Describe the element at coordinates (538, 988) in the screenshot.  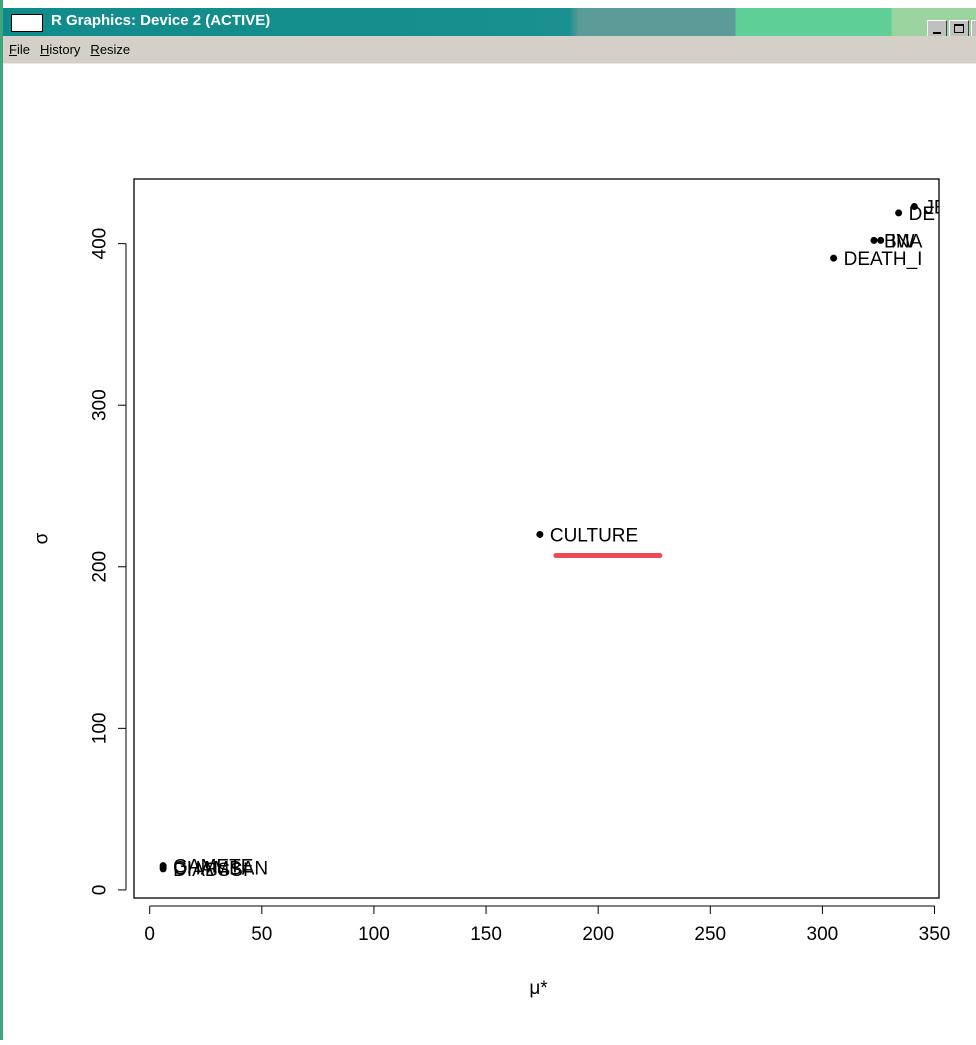
I see `x-axis-title: μ*` at that location.